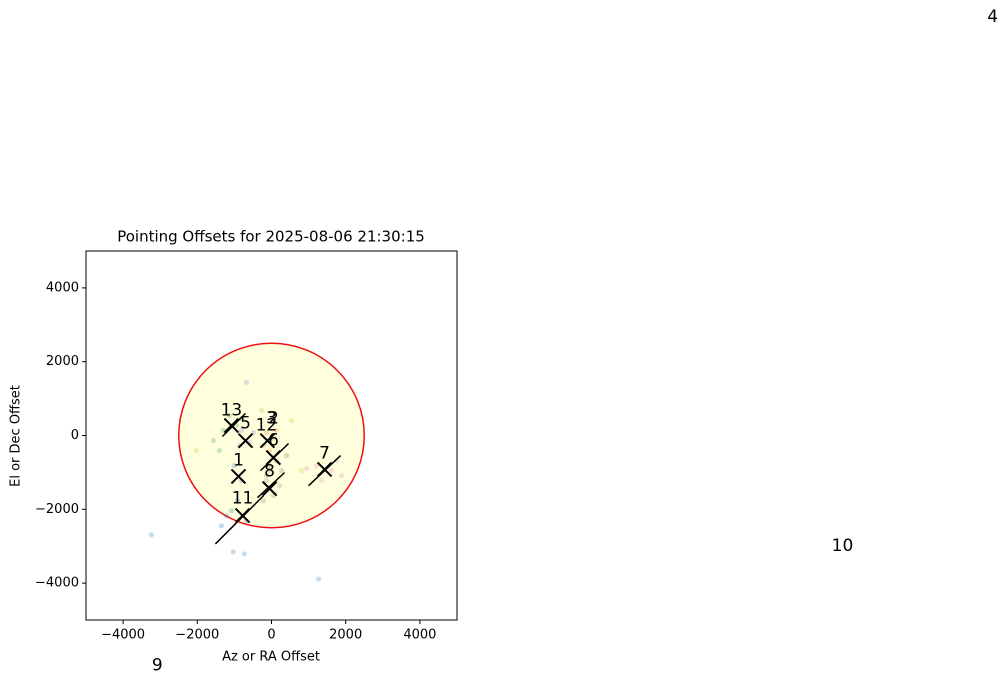 The image size is (1006, 689). I want to click on annotation: 11, so click(243, 499).